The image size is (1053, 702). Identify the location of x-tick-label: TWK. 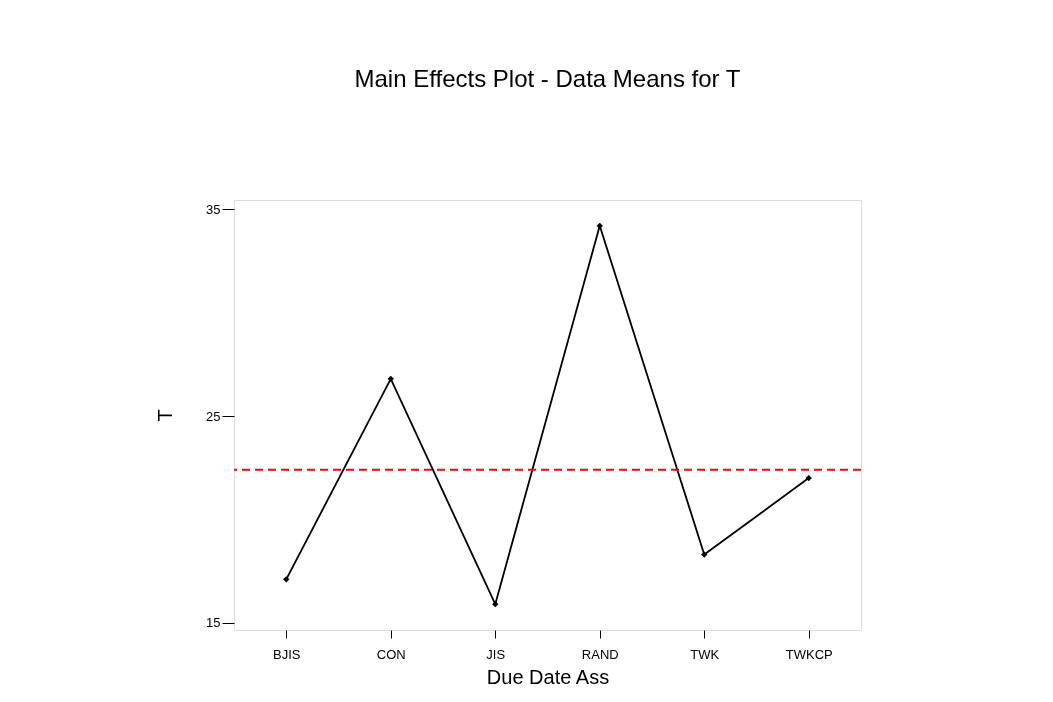
(705, 654).